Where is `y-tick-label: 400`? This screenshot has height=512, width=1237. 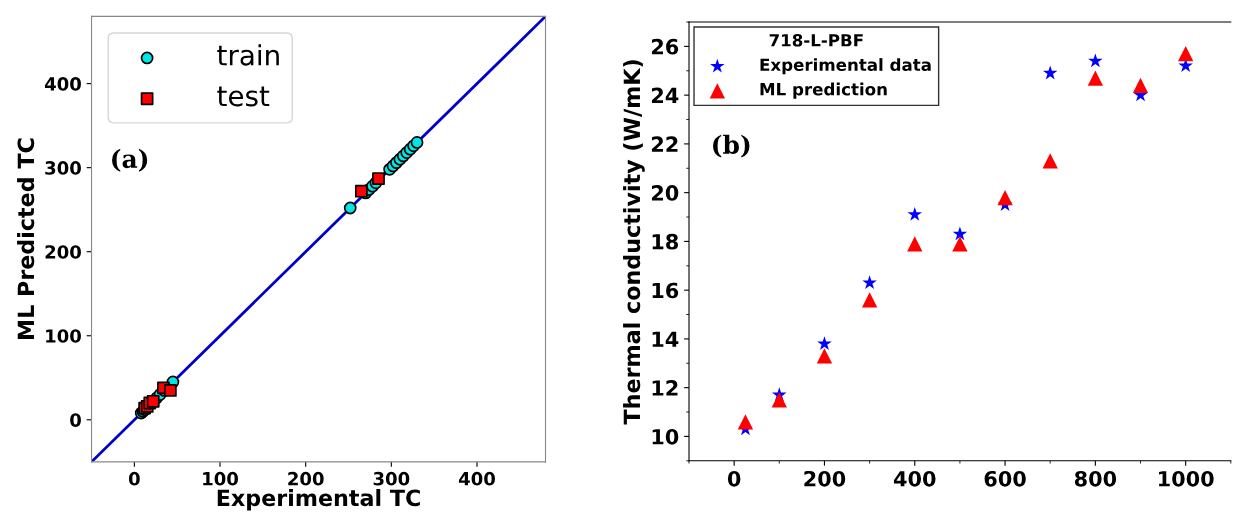
y-tick-label: 400 is located at coordinates (62, 84).